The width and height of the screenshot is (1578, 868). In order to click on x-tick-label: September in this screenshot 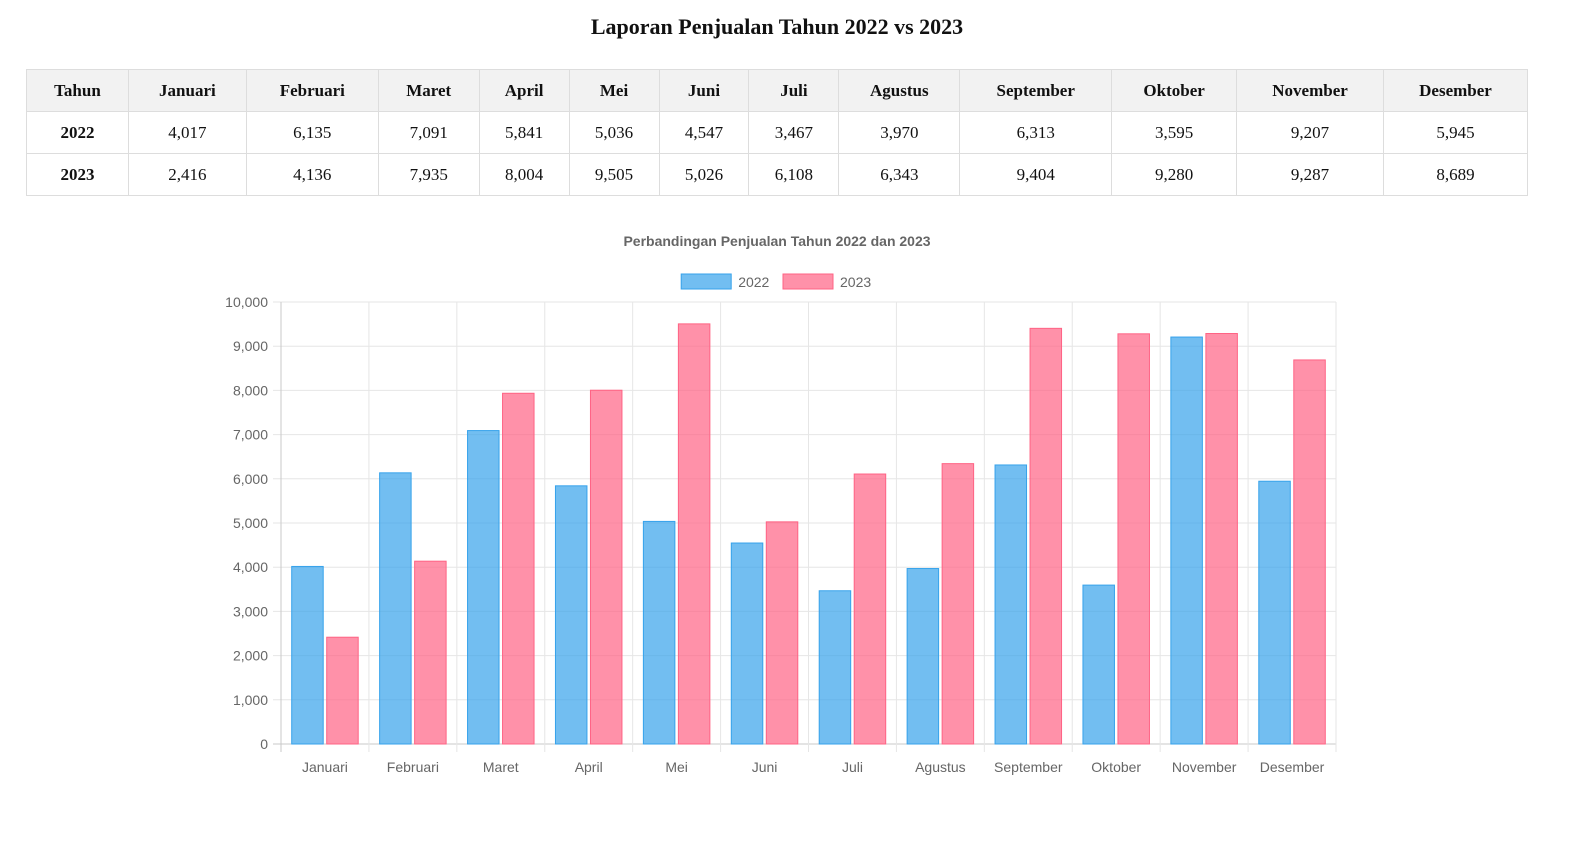, I will do `click(1028, 767)`.